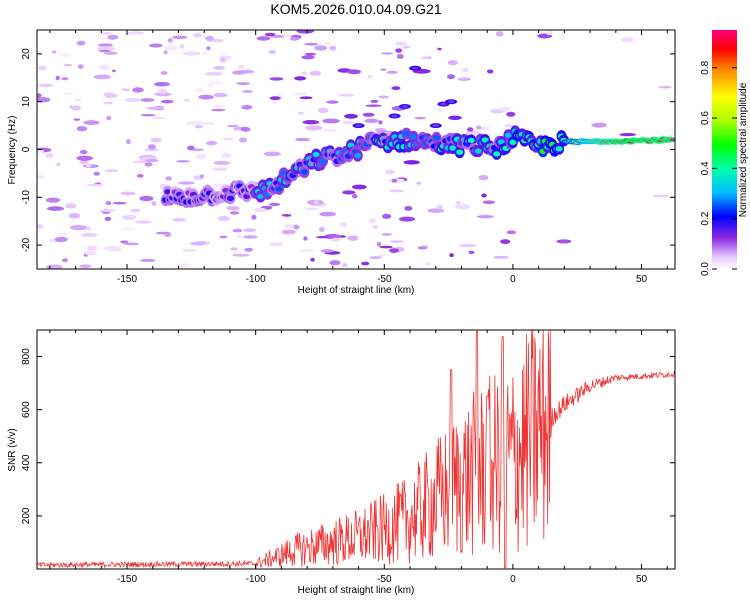 The width and height of the screenshot is (750, 600). I want to click on spectrogram-x-tick-label: -150, so click(127, 279).